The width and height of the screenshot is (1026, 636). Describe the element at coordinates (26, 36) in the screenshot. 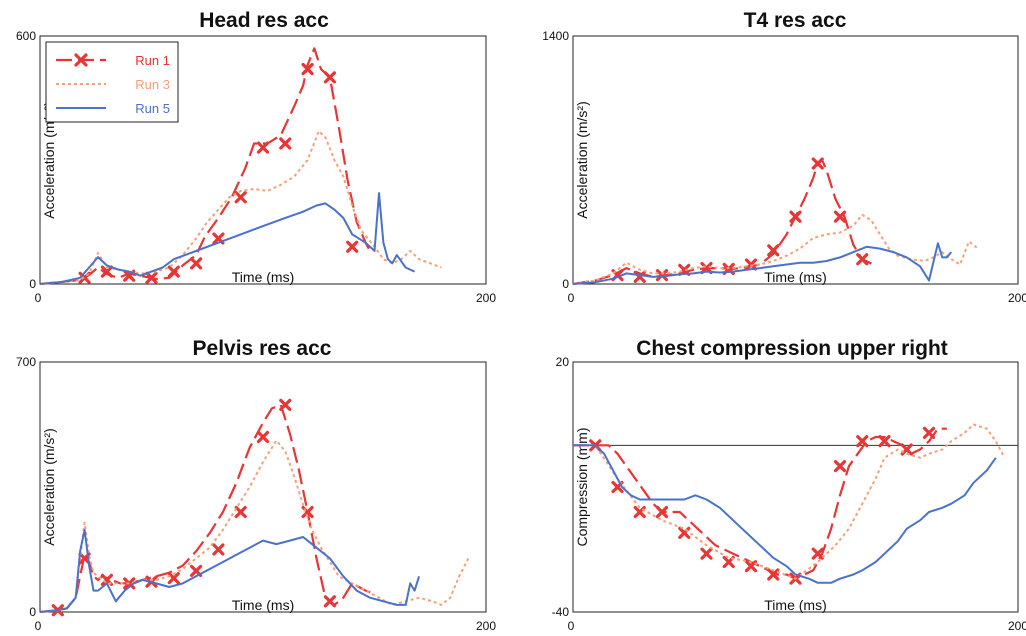

I see `y-tick-label: 600` at that location.